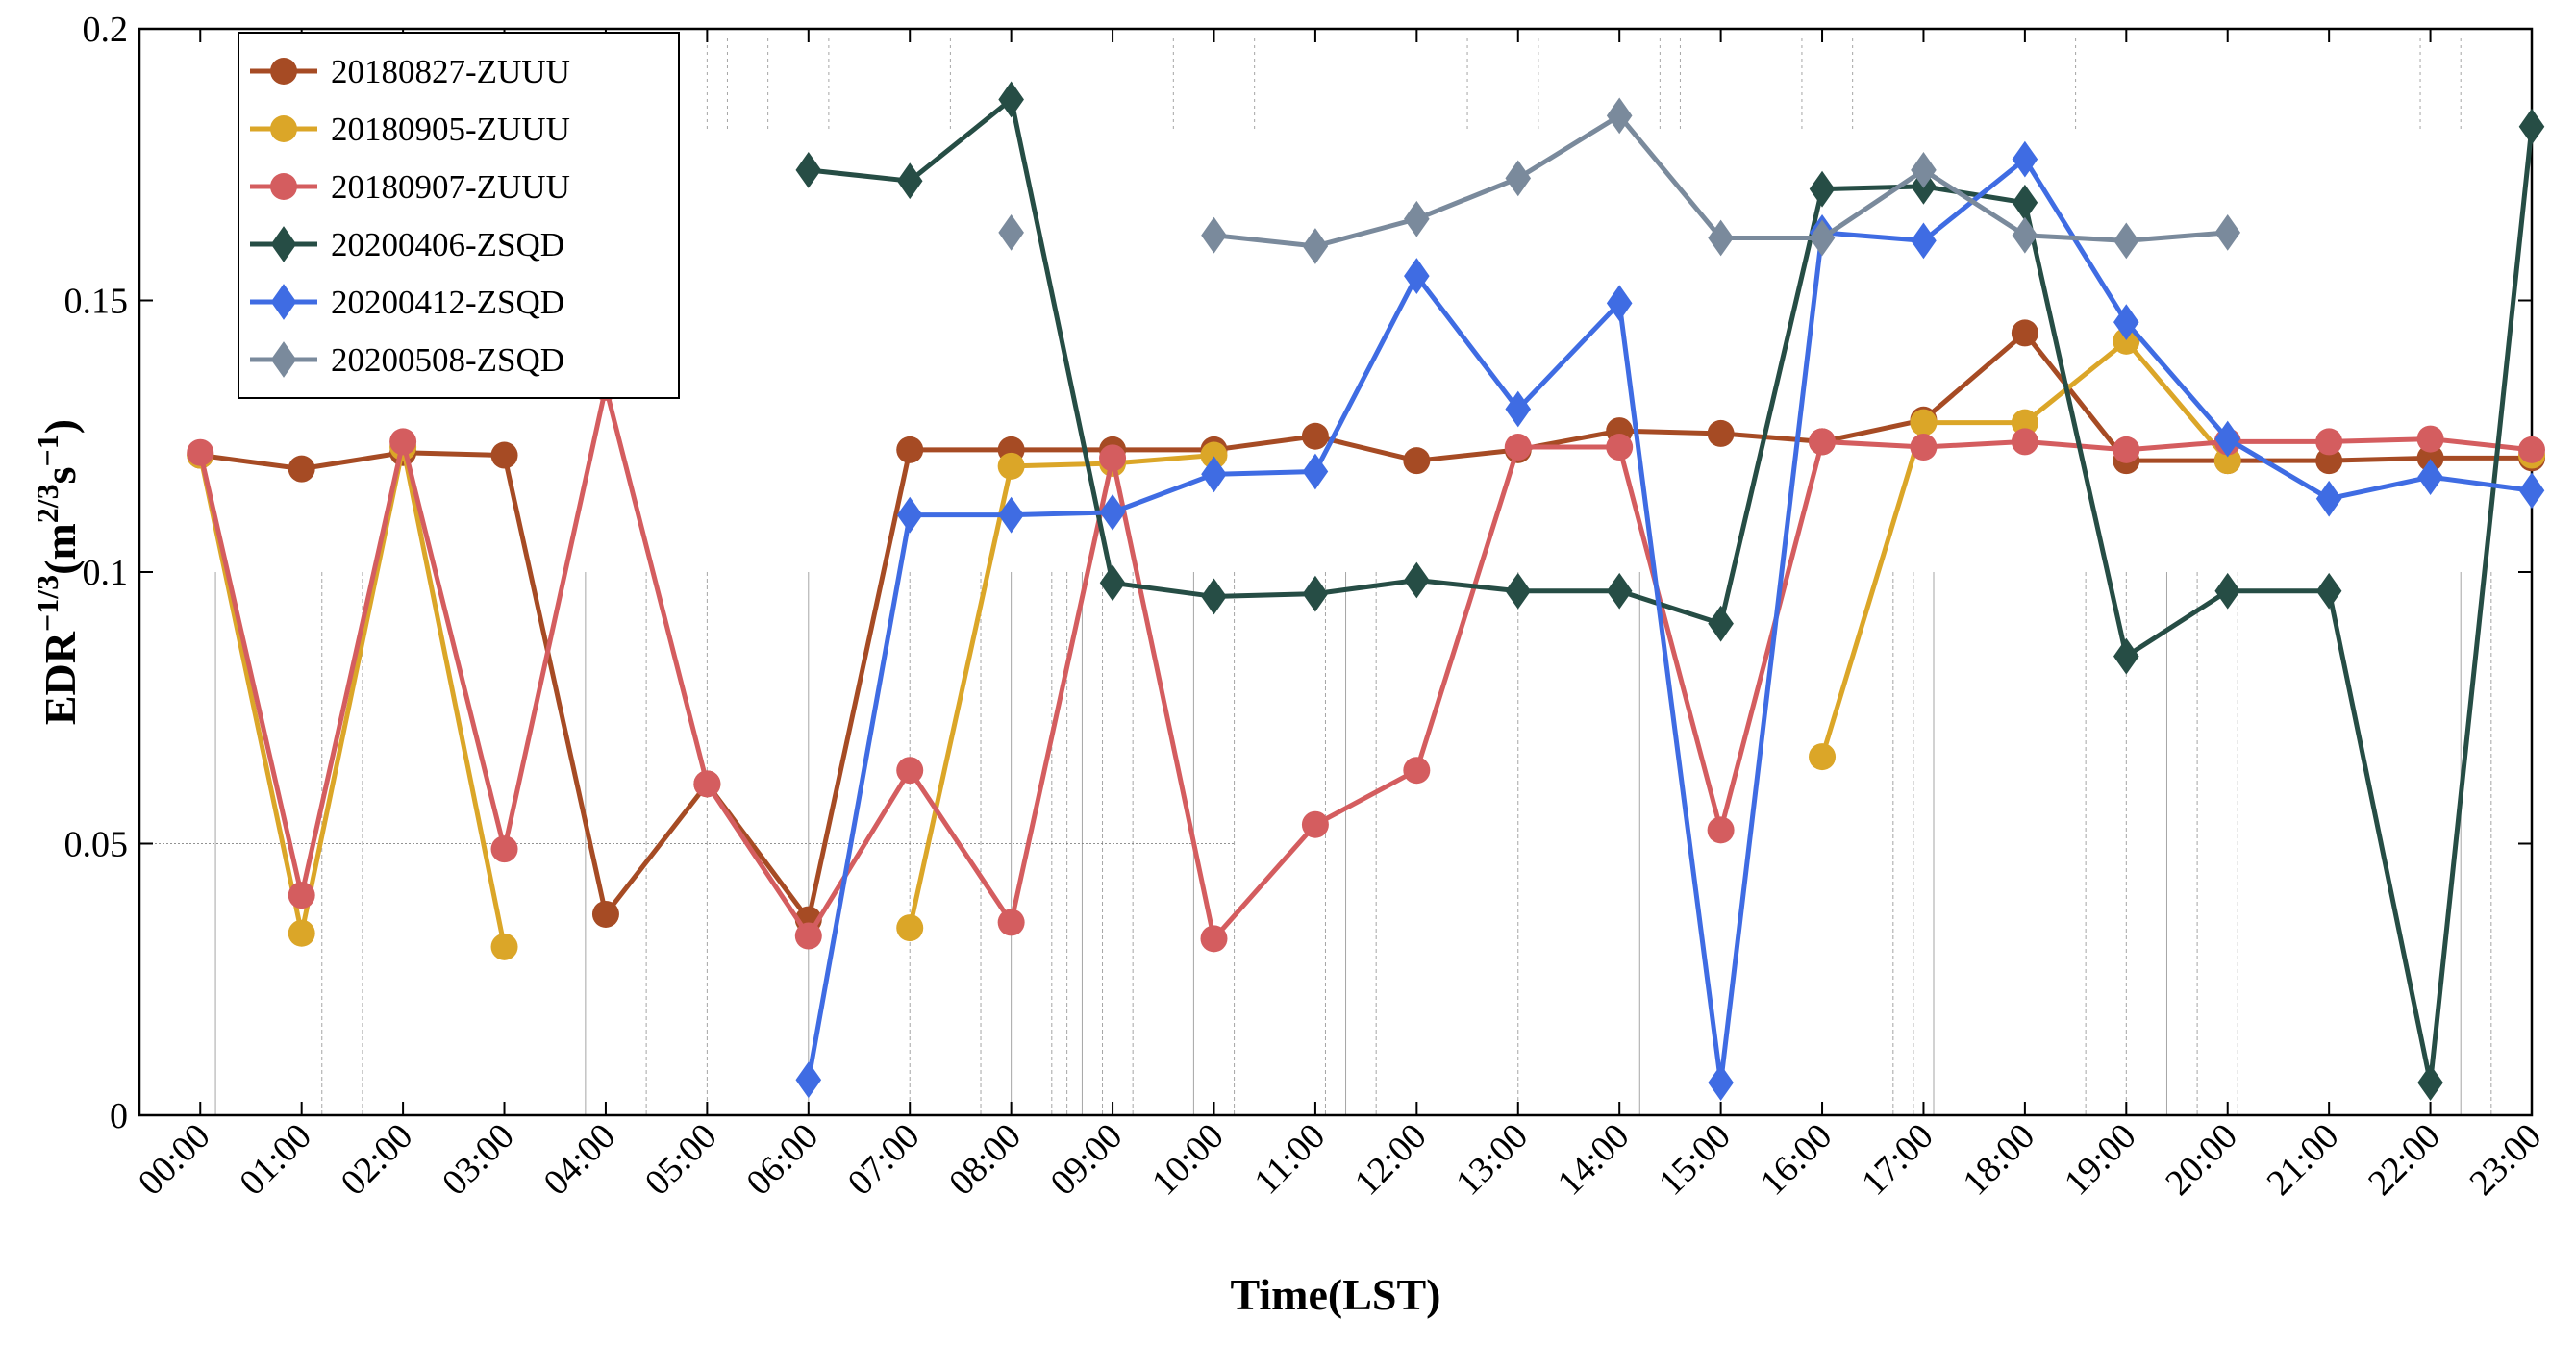  I want to click on legend-item: 20180907-ZUUU, so click(410, 187).